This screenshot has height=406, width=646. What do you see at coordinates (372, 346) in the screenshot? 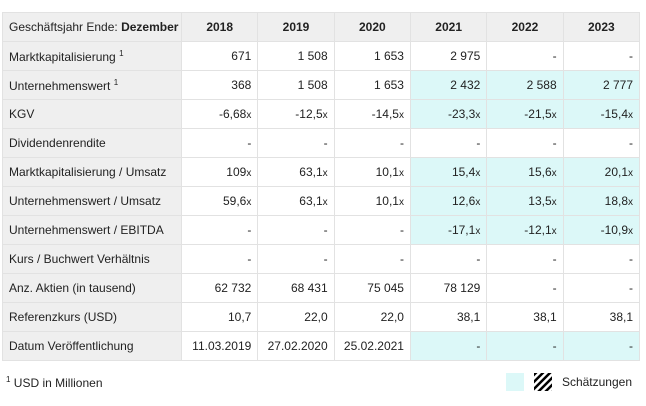
I see `cell: 25.02.2021` at bounding box center [372, 346].